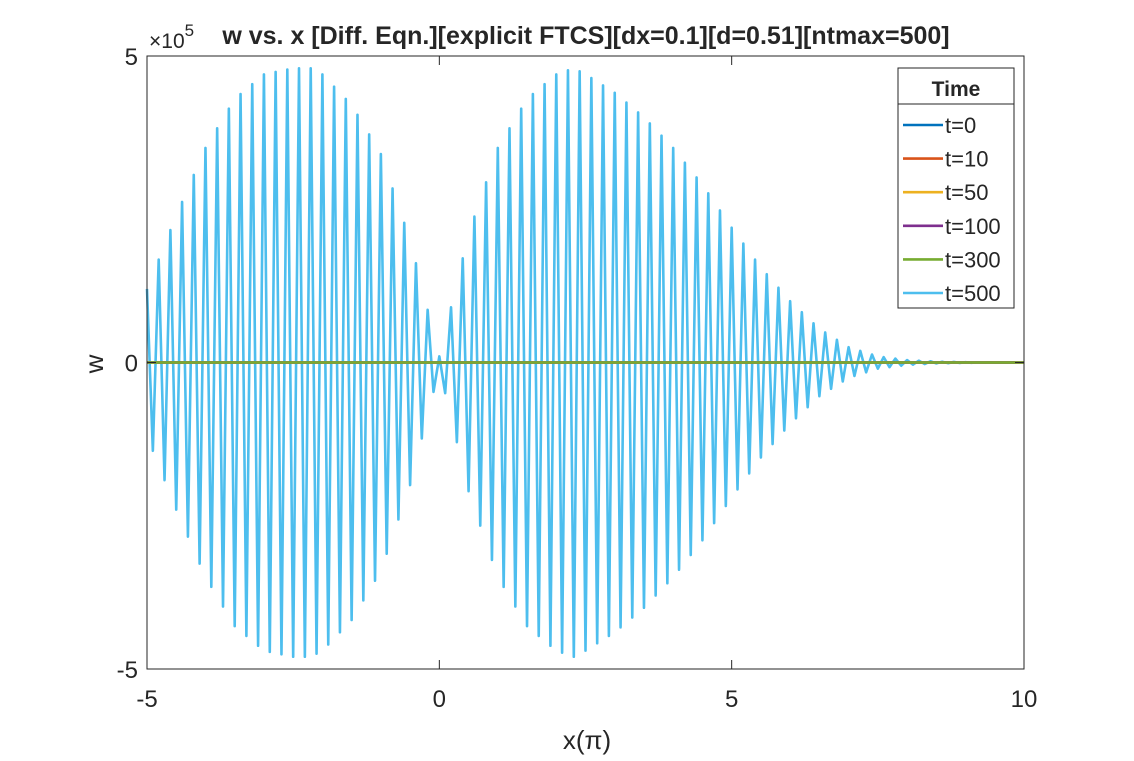  Describe the element at coordinates (171, 37) in the screenshot. I see `y-exponent-label: ×10⁵` at that location.